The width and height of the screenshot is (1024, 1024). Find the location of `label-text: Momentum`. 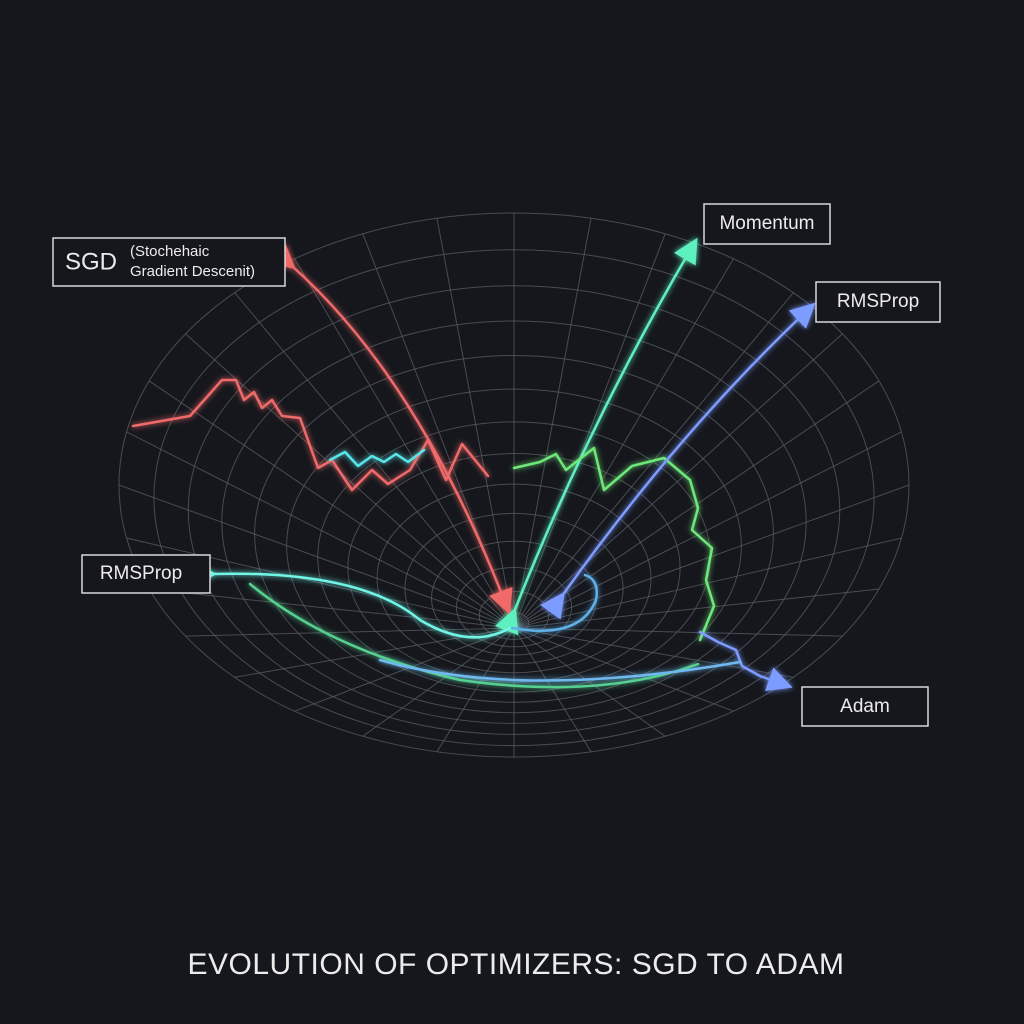

label-text: Momentum is located at coordinates (766, 223).